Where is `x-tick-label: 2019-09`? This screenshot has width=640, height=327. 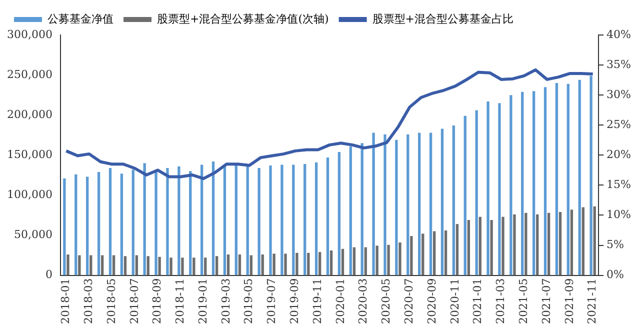 x-tick-label: 2019-09 is located at coordinates (295, 301).